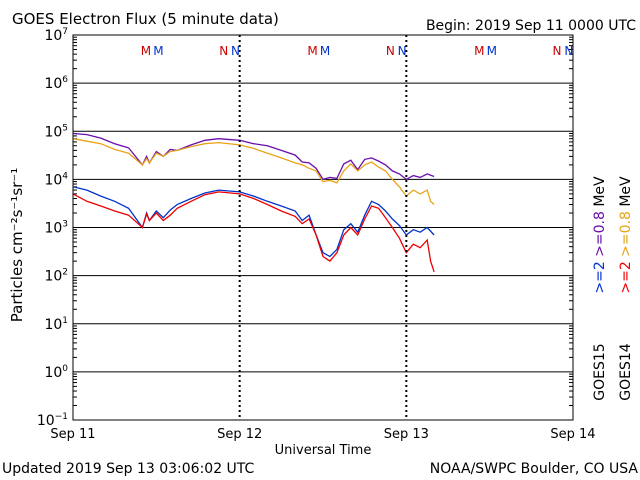 Image resolution: width=640 pixels, height=480 pixels. Describe the element at coordinates (322, 434) in the screenshot. I see `x-tick-labels: Sep 11 Sep 12 Sep 13 Sep 14` at that location.